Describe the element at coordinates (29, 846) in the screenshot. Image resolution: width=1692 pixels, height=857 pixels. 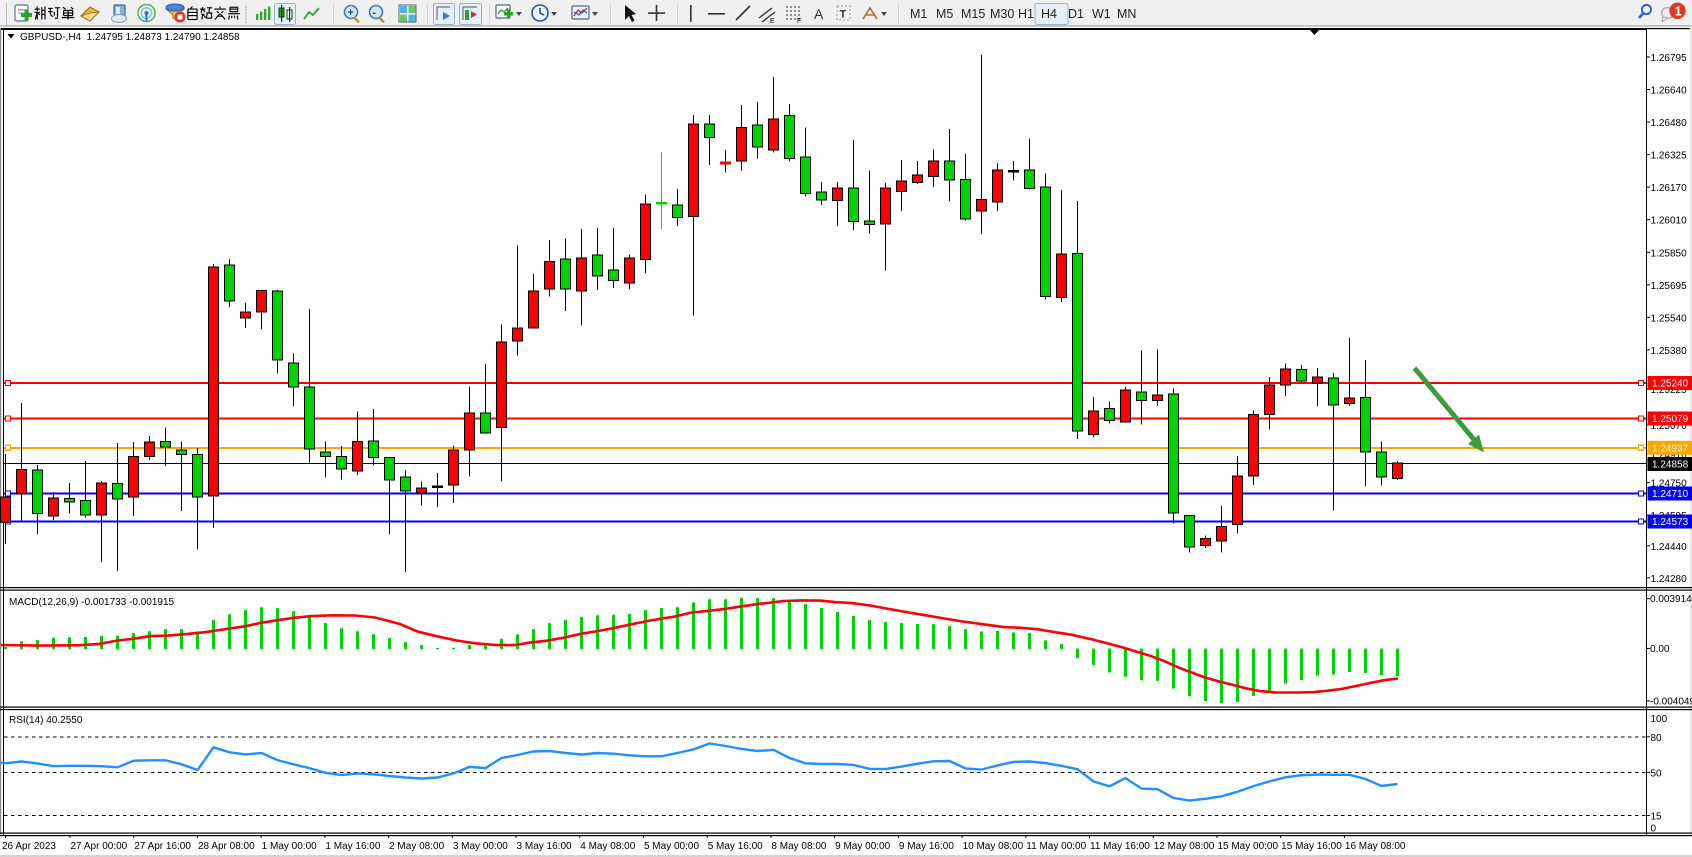
I see `svg-text: 26 Apr 2023` at that location.